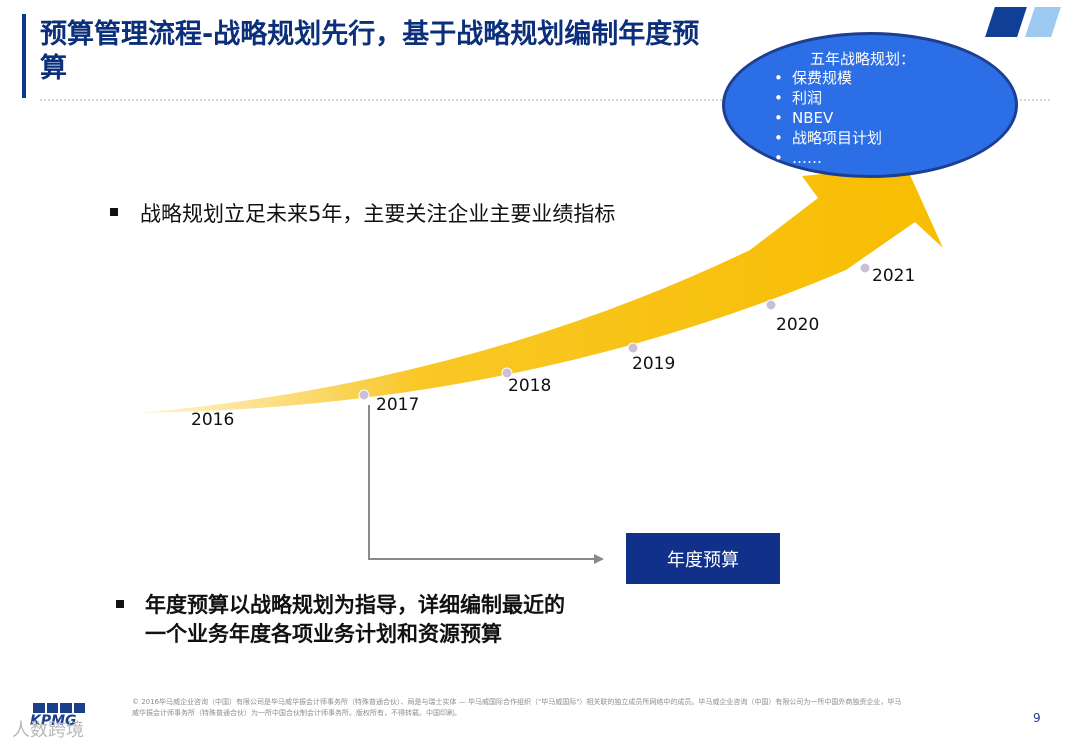 The image size is (1080, 748). I want to click on title-accent-bar, so click(24, 56).